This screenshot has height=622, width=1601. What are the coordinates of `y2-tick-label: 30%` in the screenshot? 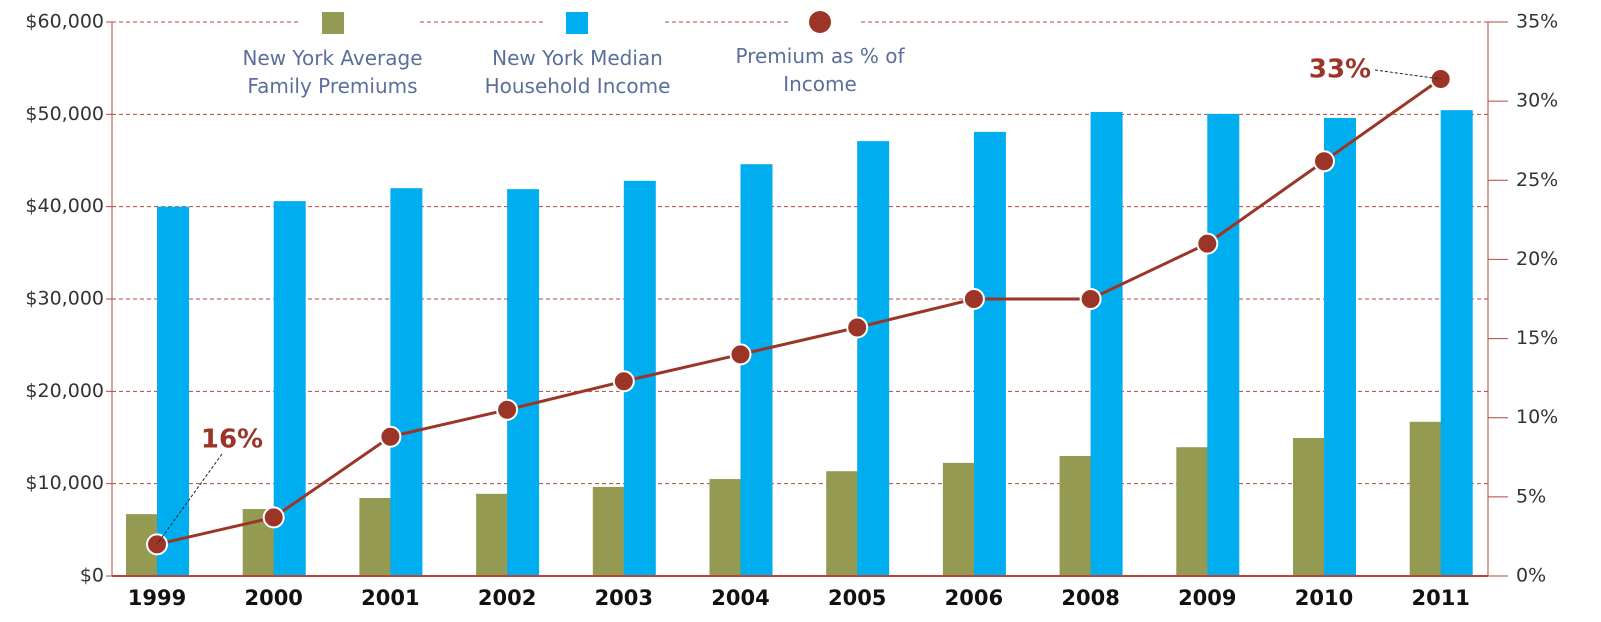 It's located at (1537, 101).